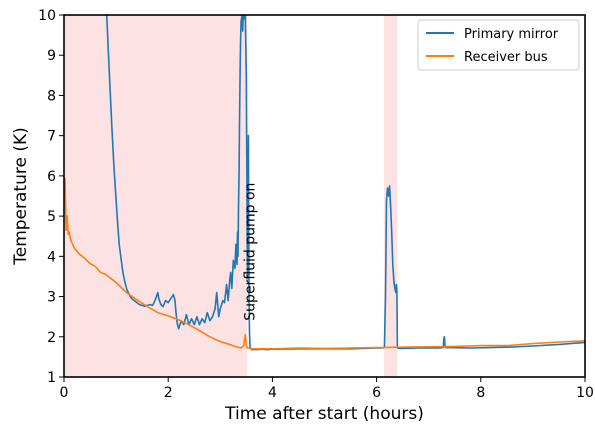 This screenshot has height=428, width=595. Describe the element at coordinates (376, 393) in the screenshot. I see `x-tick-label: 6` at that location.